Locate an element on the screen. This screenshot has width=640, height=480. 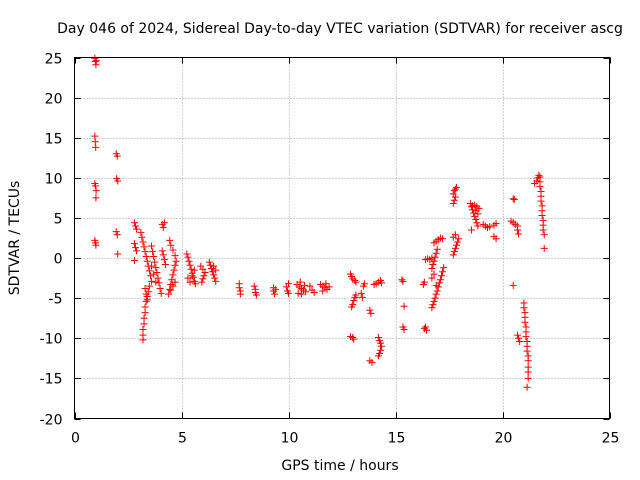
y-tick-labels: -20 -15 -10 -5 0 5 10 15 20 25 is located at coordinates (51, 240).